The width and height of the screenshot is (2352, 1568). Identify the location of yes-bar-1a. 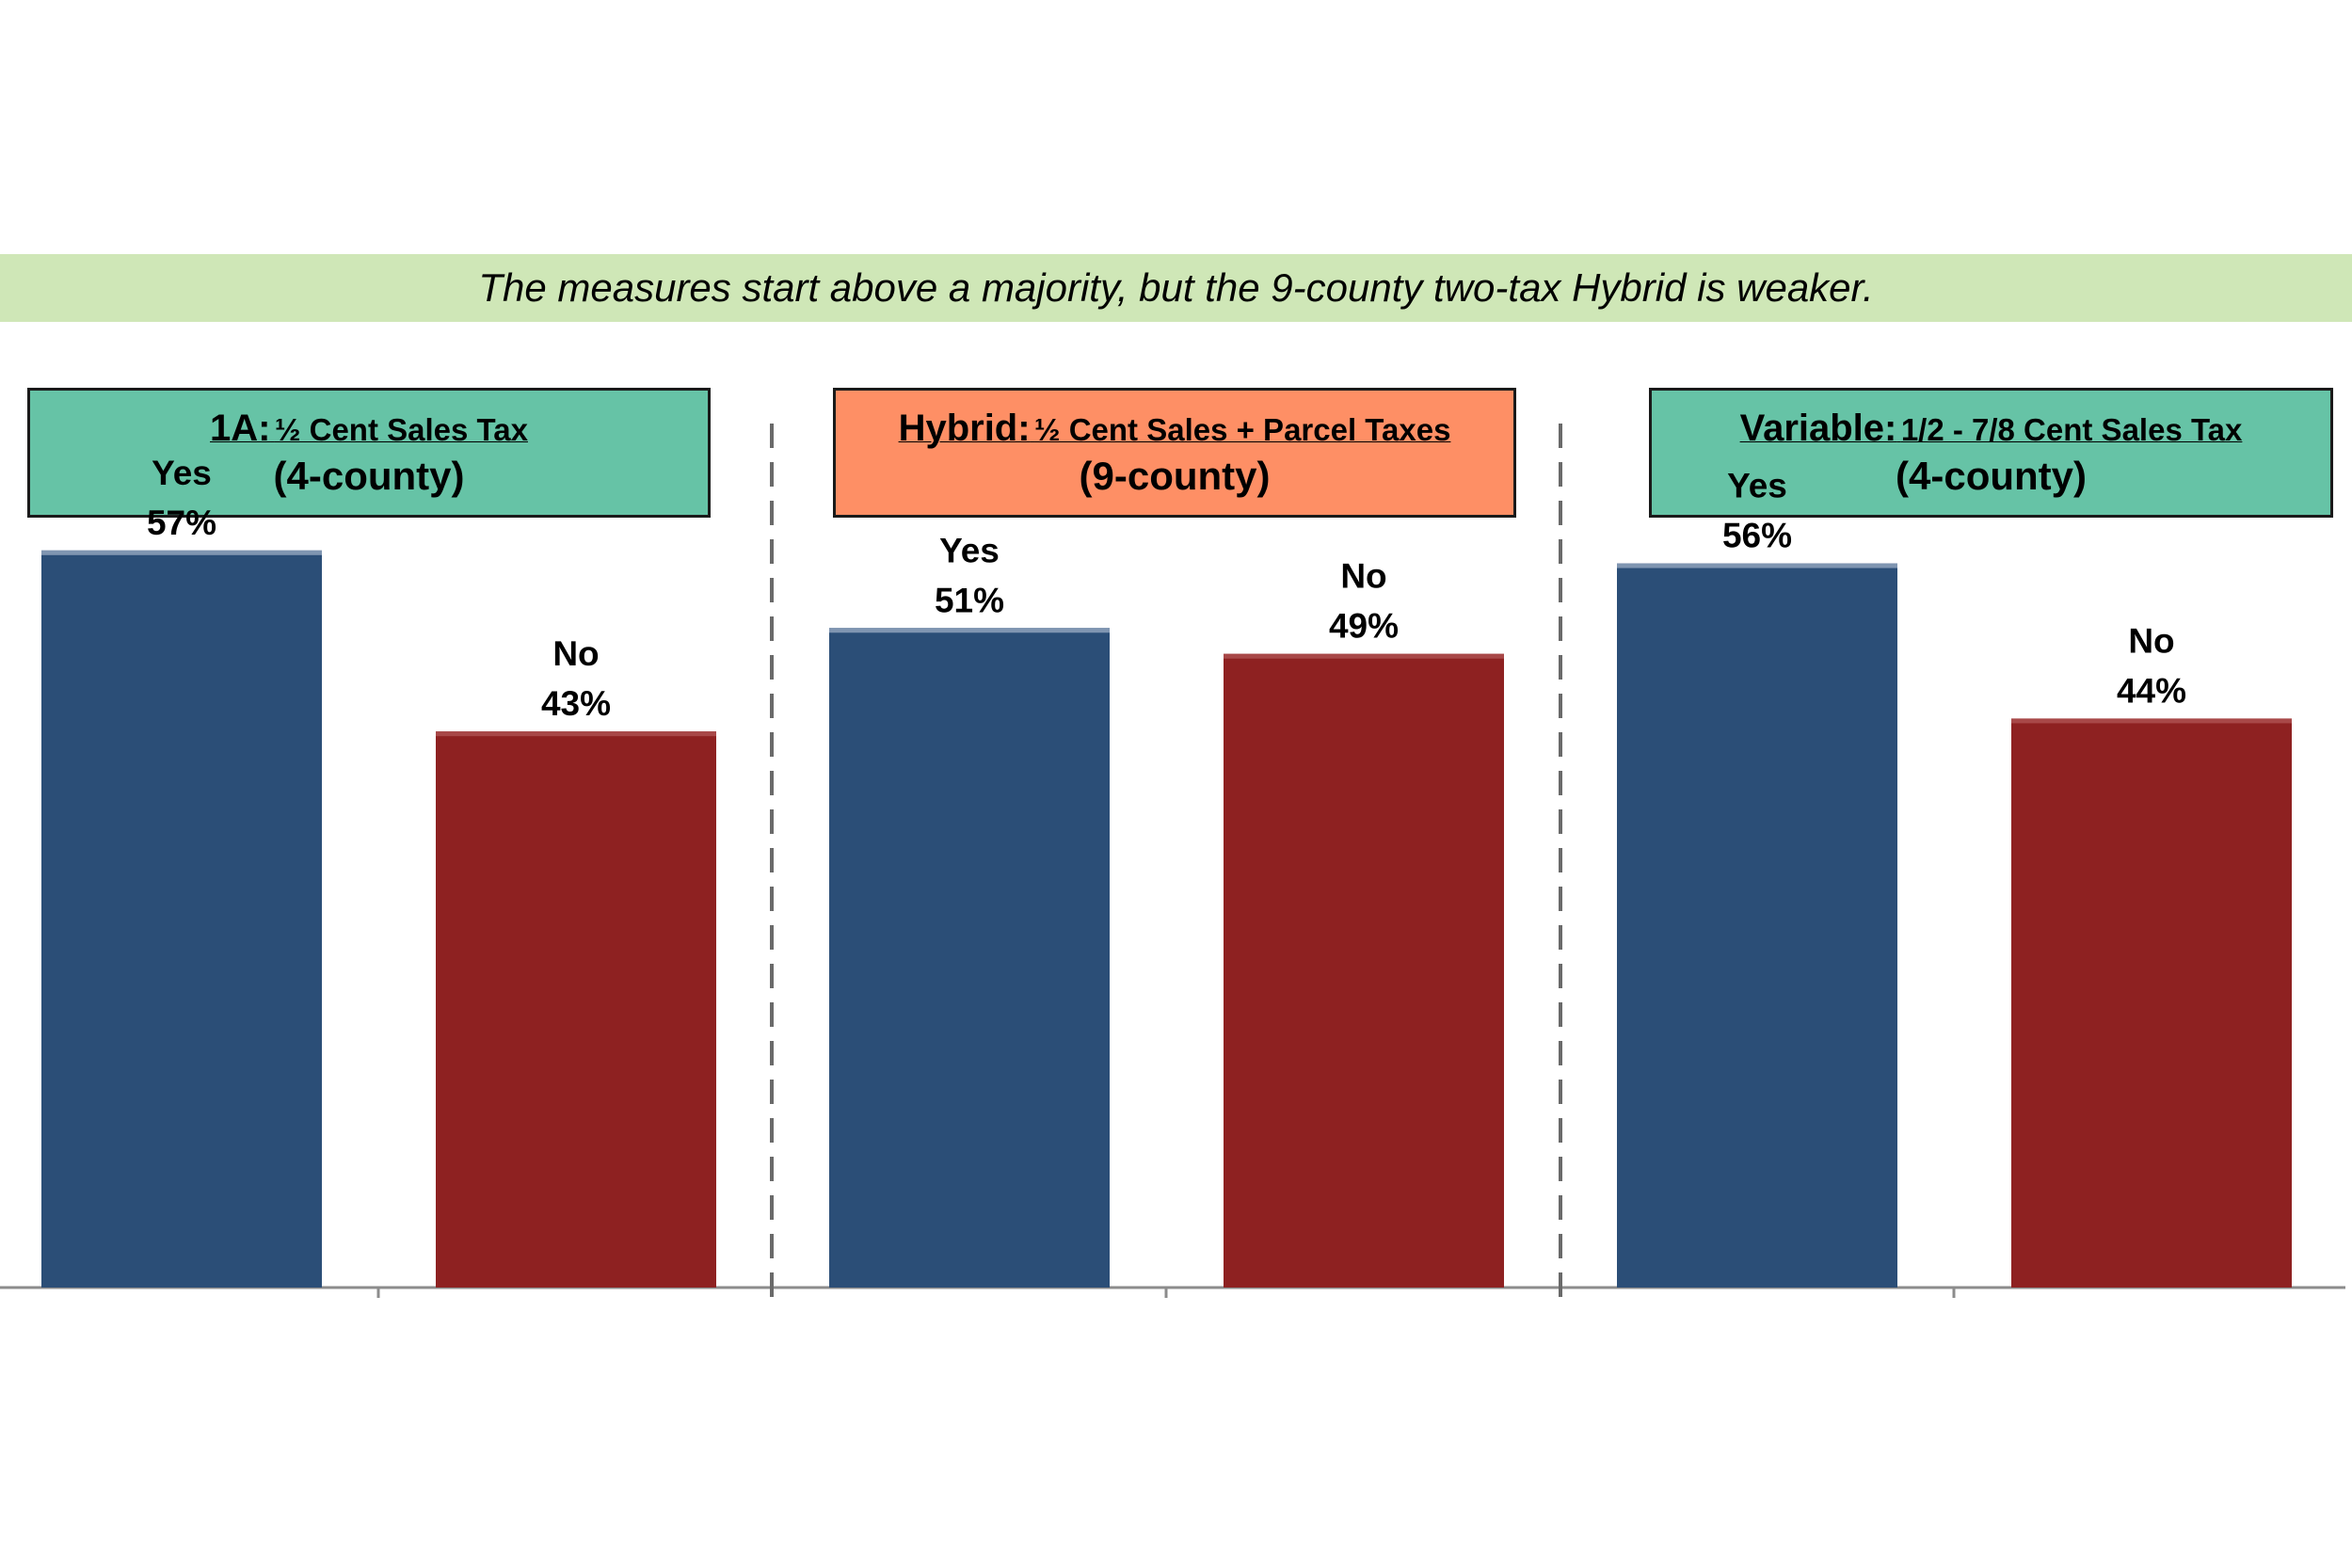
(181, 919).